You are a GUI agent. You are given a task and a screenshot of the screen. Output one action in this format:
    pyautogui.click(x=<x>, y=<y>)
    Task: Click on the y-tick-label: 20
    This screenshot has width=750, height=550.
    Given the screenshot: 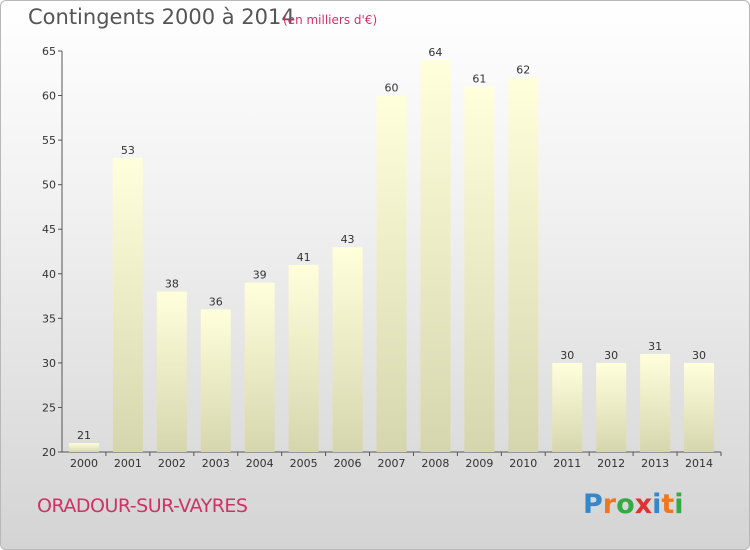 What is the action you would take?
    pyautogui.click(x=49, y=452)
    